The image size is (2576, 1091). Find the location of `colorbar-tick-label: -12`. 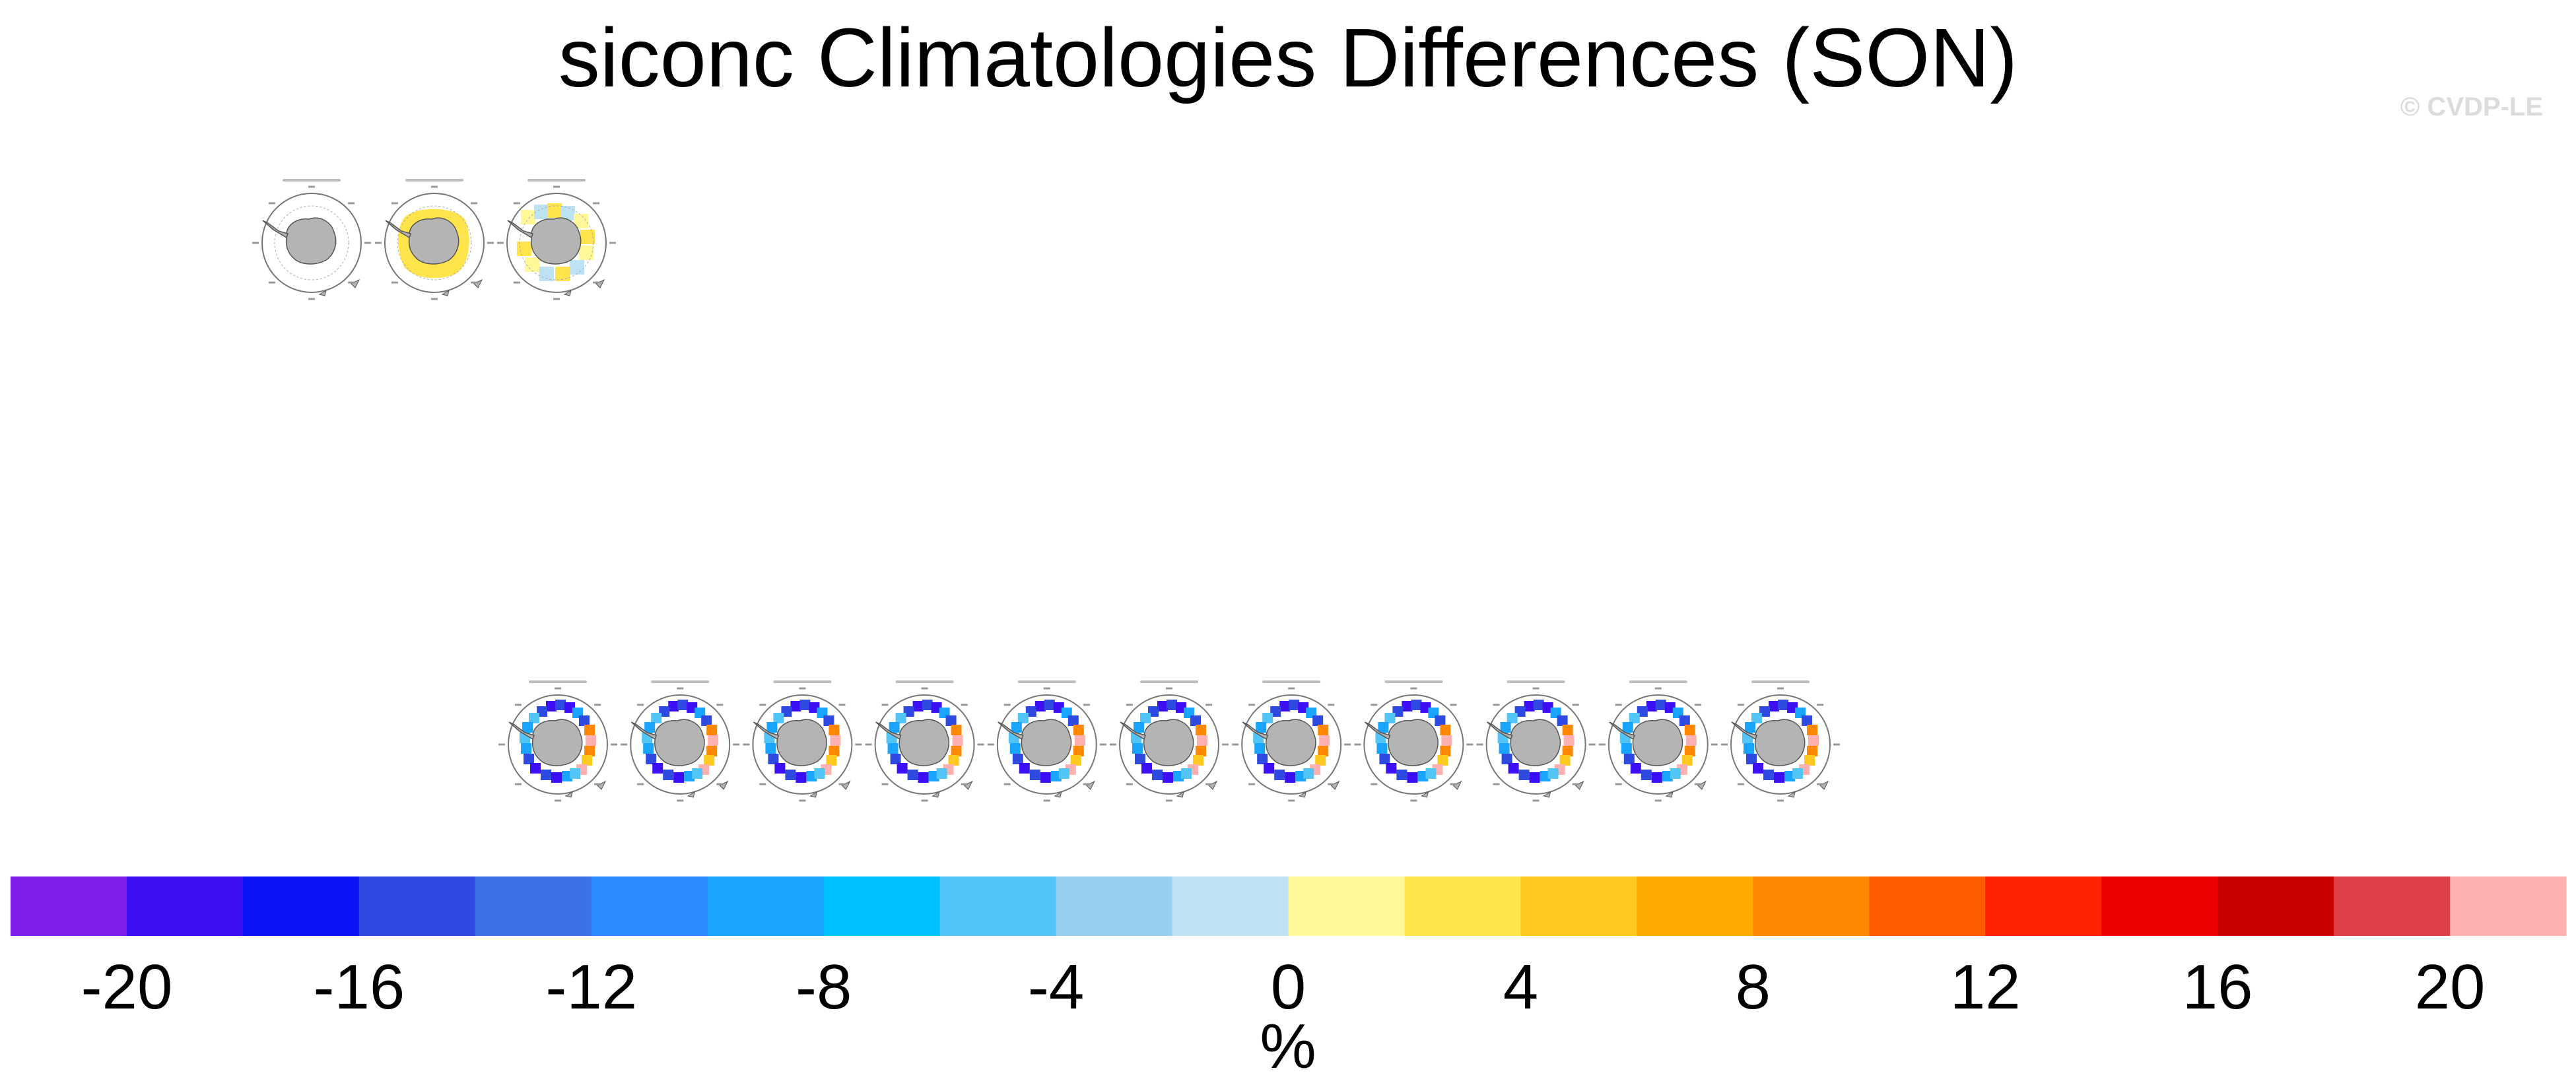

colorbar-tick-label: -12 is located at coordinates (591, 987).